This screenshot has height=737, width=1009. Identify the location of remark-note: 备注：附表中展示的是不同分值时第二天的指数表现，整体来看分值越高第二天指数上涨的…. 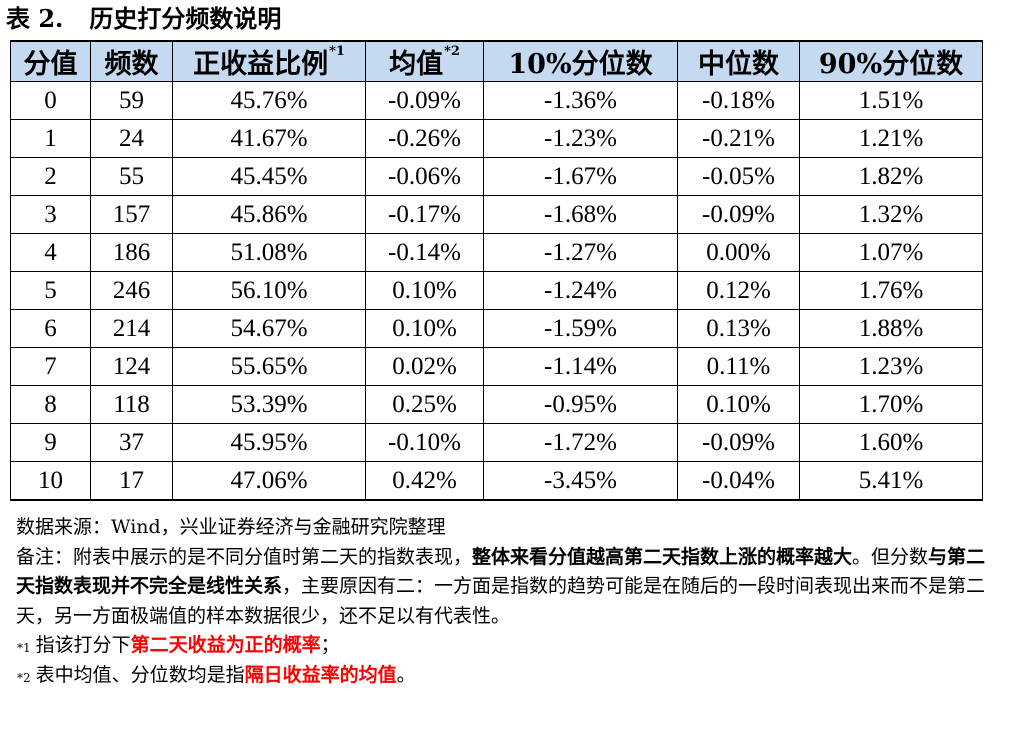
(509, 587).